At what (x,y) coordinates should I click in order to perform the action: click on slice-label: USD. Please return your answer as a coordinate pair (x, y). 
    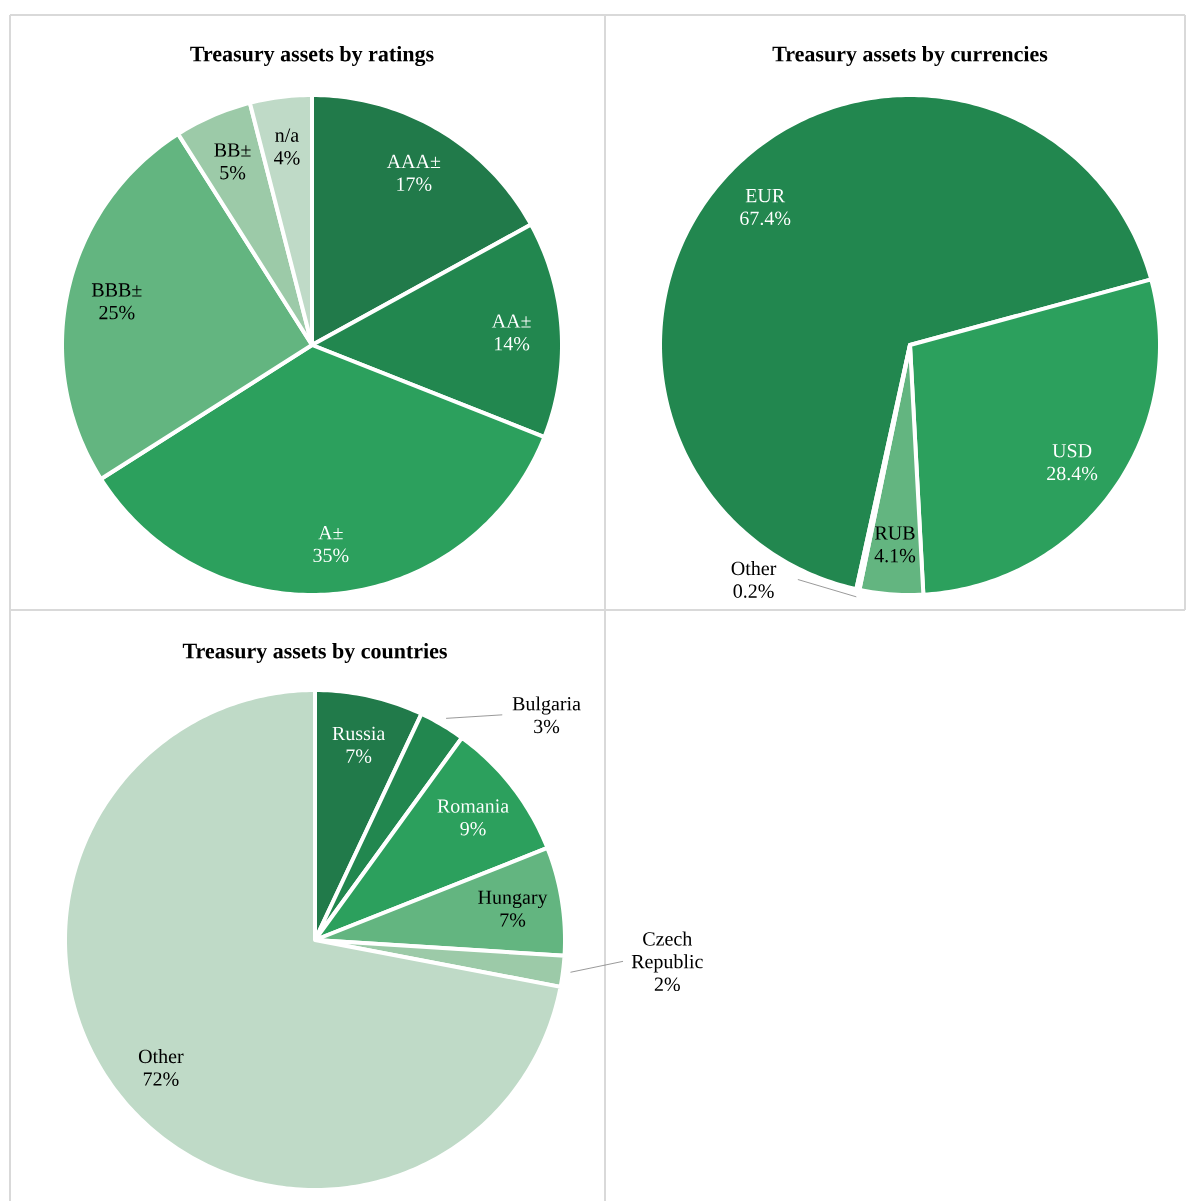
    Looking at the image, I should click on (1072, 451).